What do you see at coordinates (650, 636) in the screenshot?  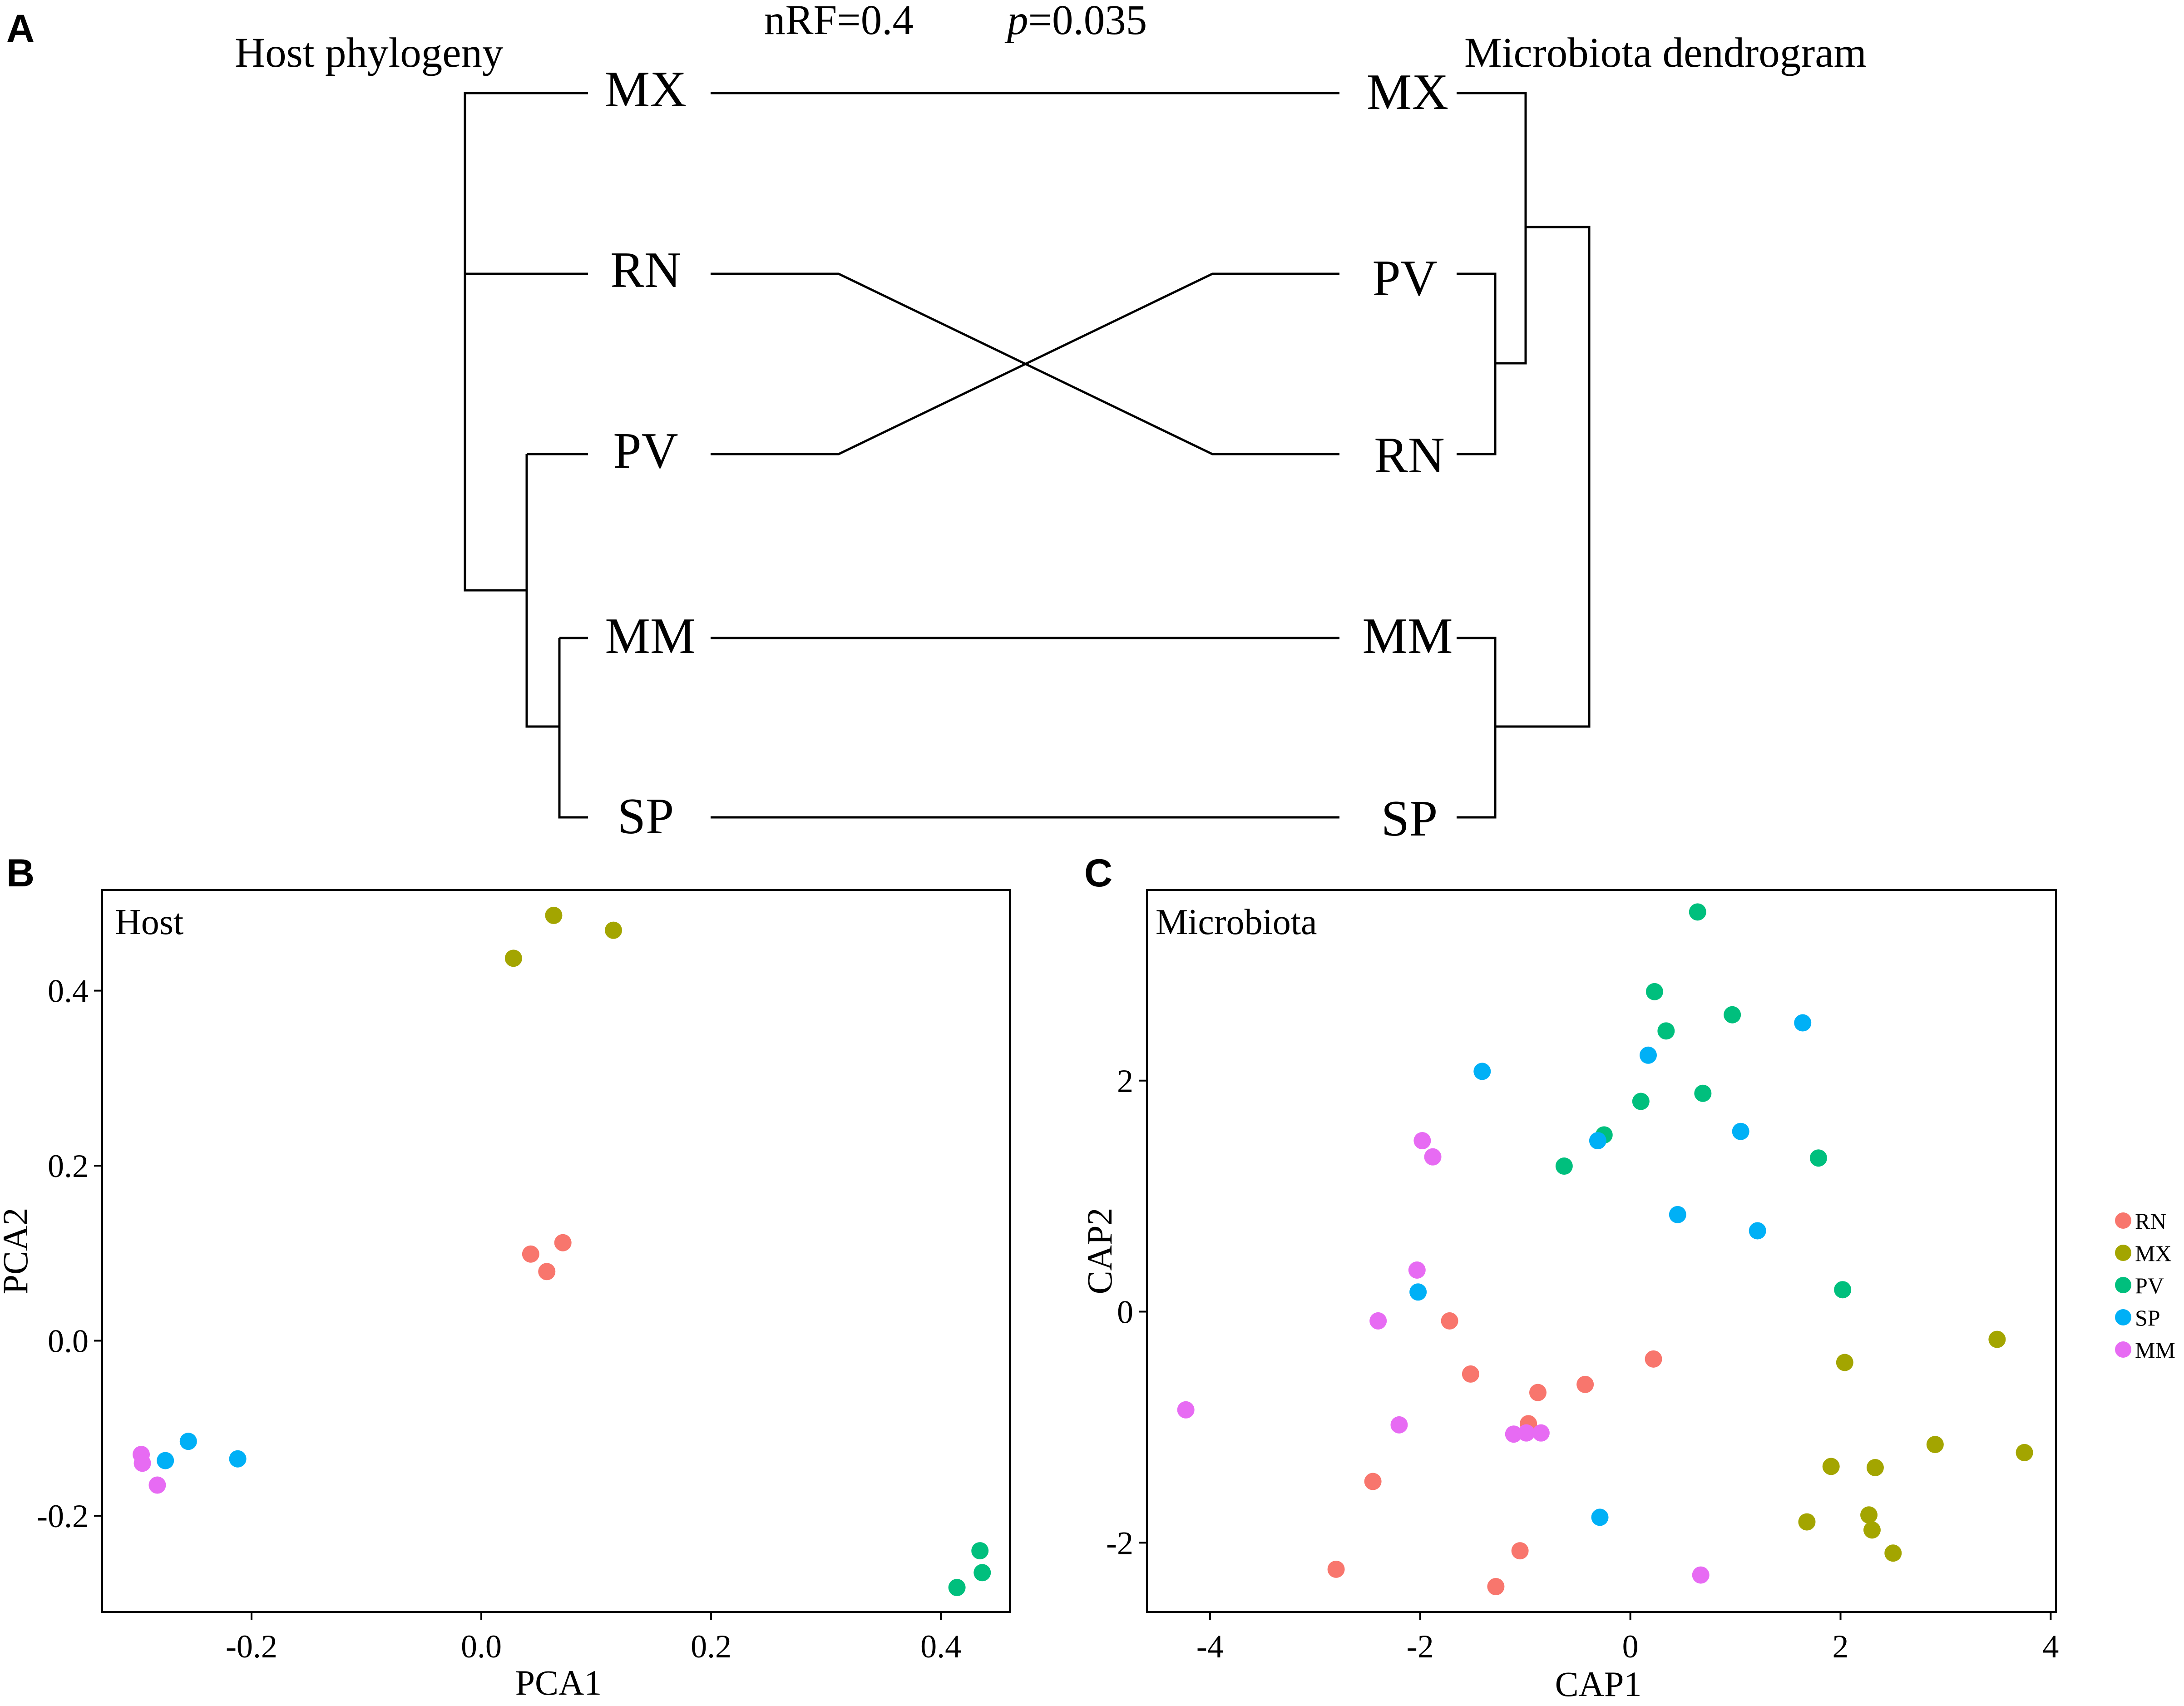 I see `host-tip-label-4: MM` at bounding box center [650, 636].